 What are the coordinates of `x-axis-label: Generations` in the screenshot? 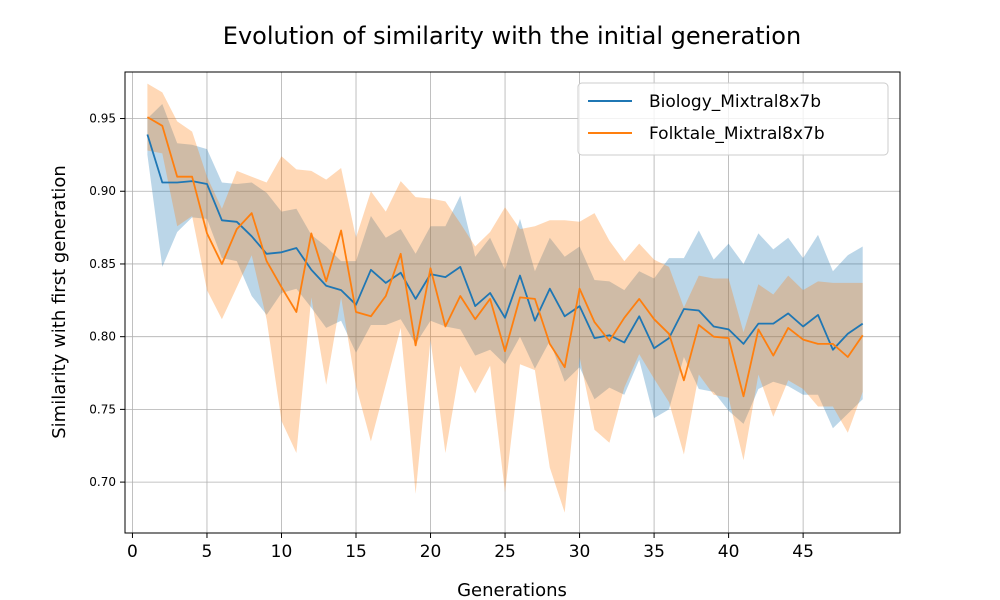 It's located at (512, 590).